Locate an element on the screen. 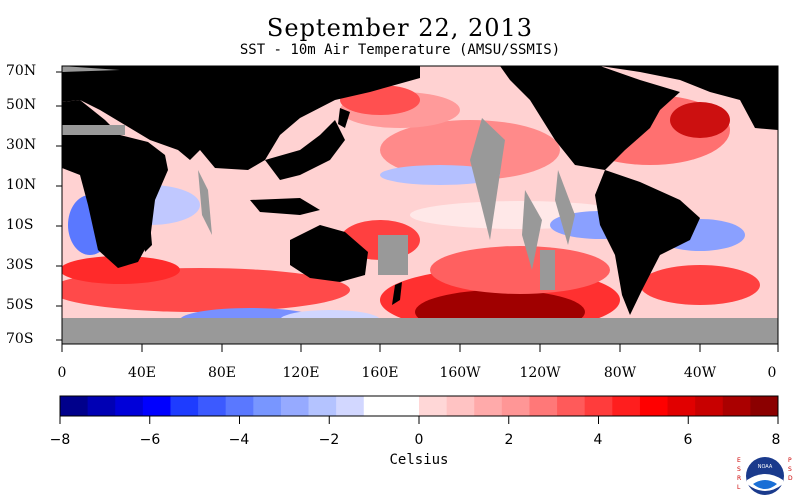  lat-label-10n: 10N is located at coordinates (21, 185).